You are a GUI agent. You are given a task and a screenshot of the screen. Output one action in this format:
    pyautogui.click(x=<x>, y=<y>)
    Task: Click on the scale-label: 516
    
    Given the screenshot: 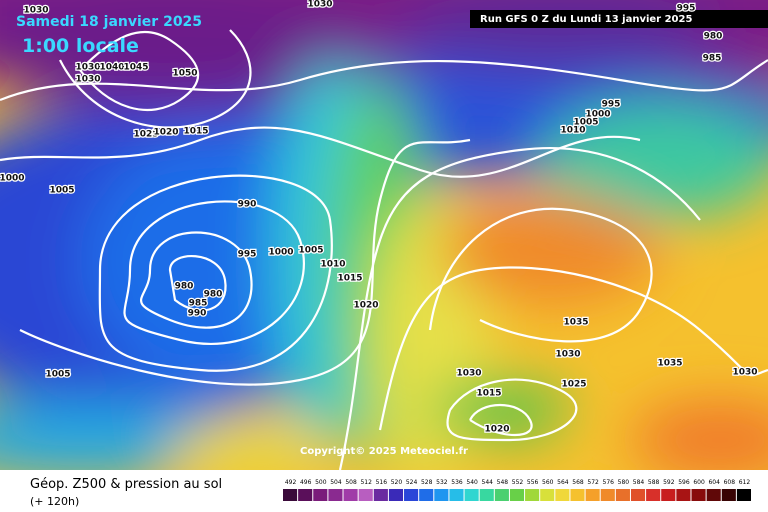 What is the action you would take?
    pyautogui.click(x=382, y=482)
    